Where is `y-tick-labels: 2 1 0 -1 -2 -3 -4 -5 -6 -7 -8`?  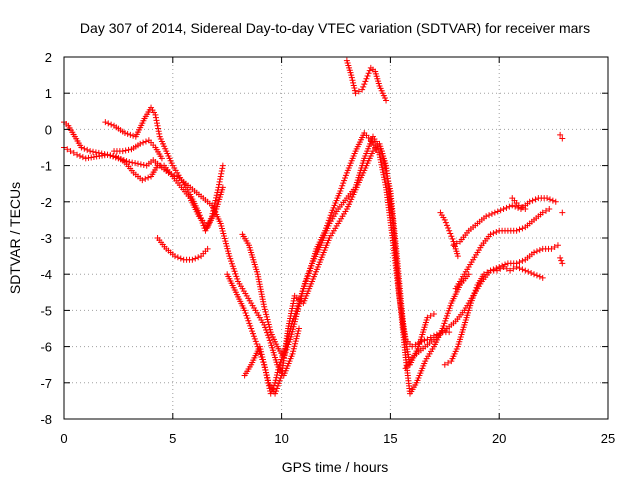
y-tick-labels: 2 1 0 -1 -2 -3 -4 -5 -6 -7 -8 is located at coordinates (46, 238).